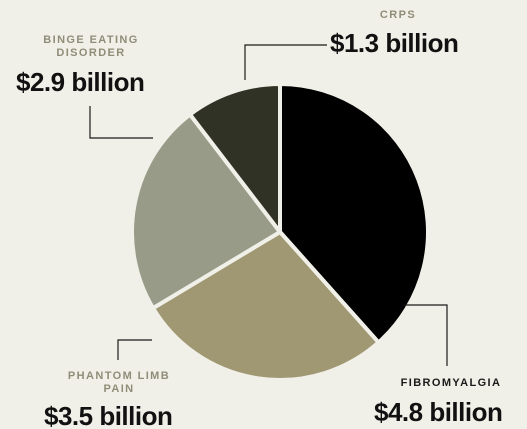 This screenshot has height=429, width=527. I want to click on crps-label: CRPS, so click(398, 15).